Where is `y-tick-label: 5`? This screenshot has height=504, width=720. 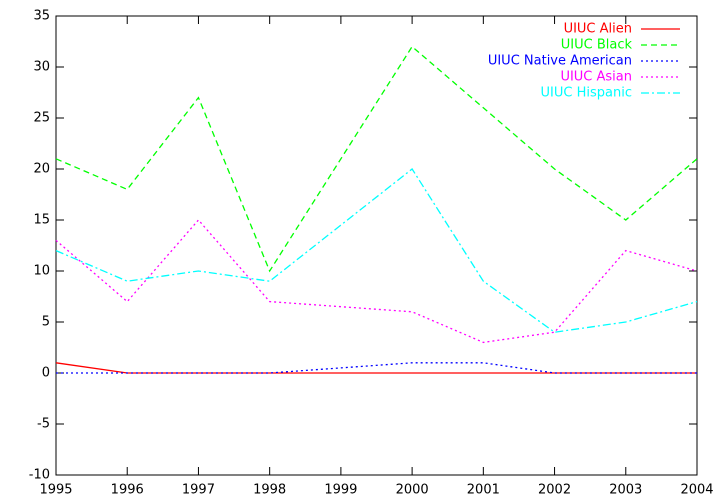 y-tick-label: 5 is located at coordinates (46, 322).